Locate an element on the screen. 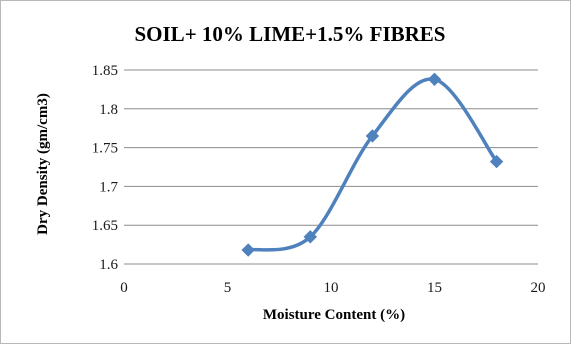 The height and width of the screenshot is (344, 571). x-tick-label-3: 15 is located at coordinates (434, 288).